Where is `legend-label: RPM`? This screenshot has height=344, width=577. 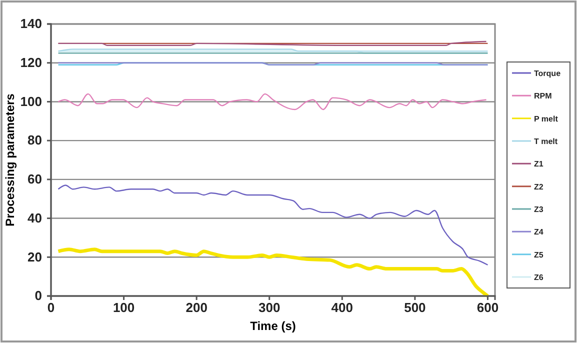
legend-label: RPM is located at coordinates (543, 96).